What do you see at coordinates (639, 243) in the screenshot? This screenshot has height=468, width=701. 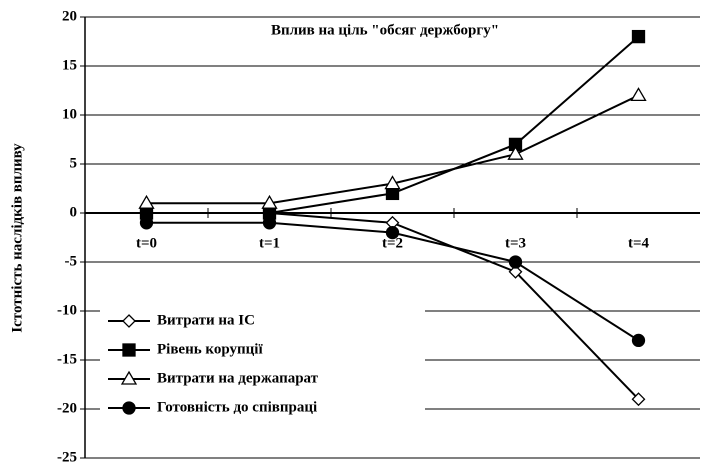 I see `x-tick-label: t=4` at bounding box center [639, 243].